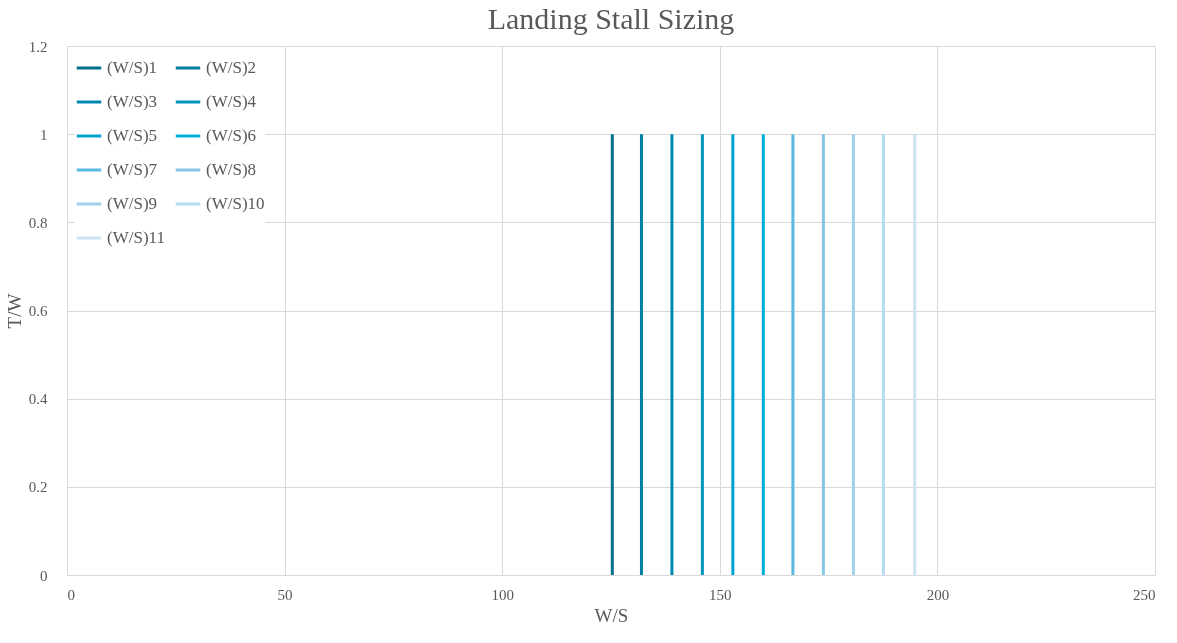 The width and height of the screenshot is (1177, 643). Describe the element at coordinates (231, 67) in the screenshot. I see `legend-label: (W/S)2` at that location.